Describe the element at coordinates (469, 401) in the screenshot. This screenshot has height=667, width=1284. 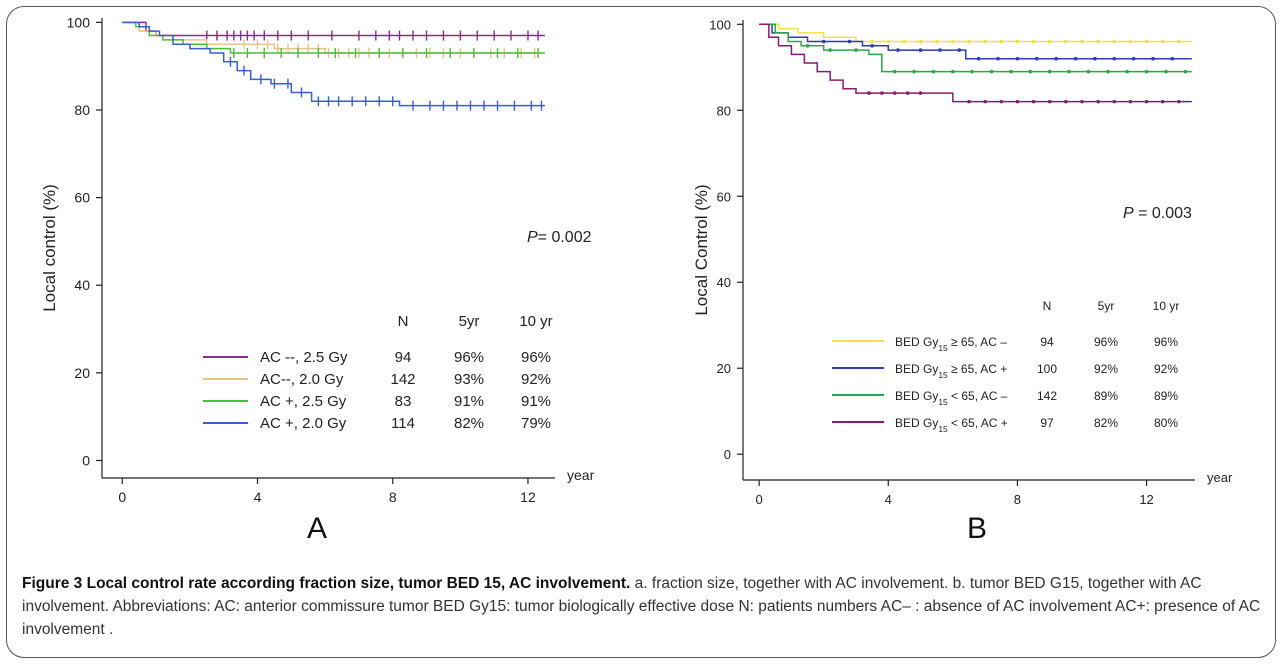
I see `legend-5yr-2: 91%` at that location.